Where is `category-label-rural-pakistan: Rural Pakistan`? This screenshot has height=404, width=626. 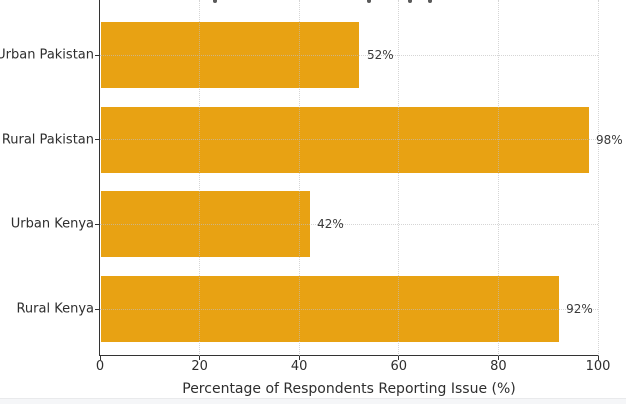 category-label-rural-pakistan: Rural Pakistan is located at coordinates (47, 140).